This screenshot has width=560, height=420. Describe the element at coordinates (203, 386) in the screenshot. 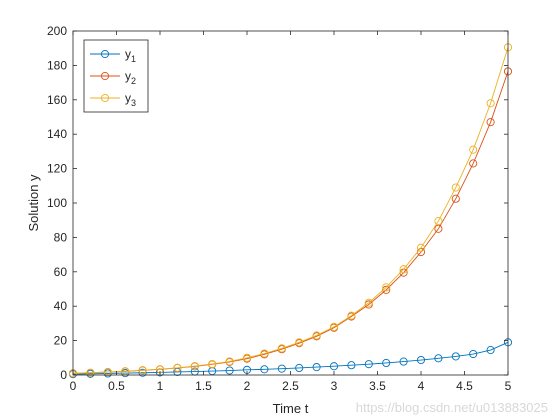

I see `x-tick-label: 1.5` at that location.